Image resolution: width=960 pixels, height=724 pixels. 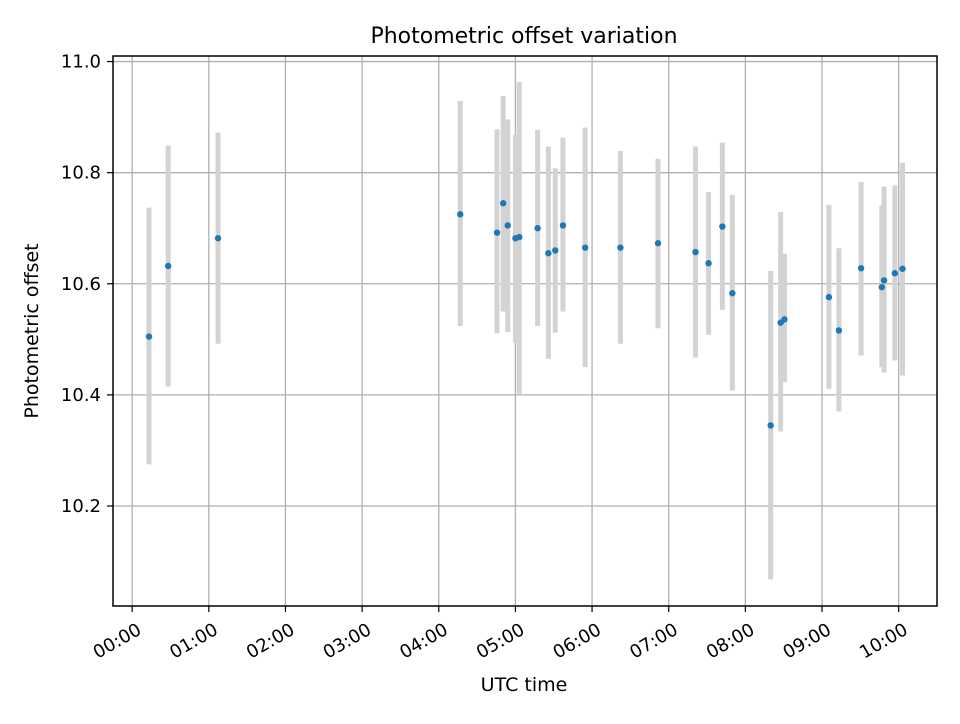 What do you see at coordinates (81, 506) in the screenshot?
I see `y-tick-label: 10.2` at bounding box center [81, 506].